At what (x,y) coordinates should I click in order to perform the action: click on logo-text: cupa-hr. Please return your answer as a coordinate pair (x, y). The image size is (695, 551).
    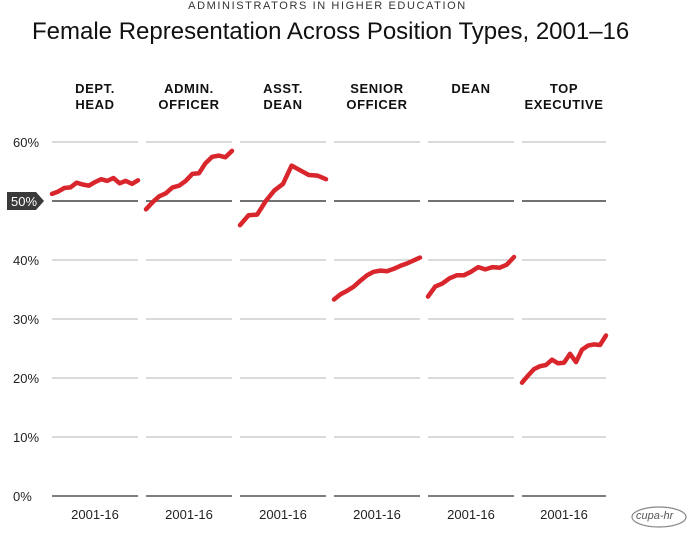
    Looking at the image, I should click on (655, 516).